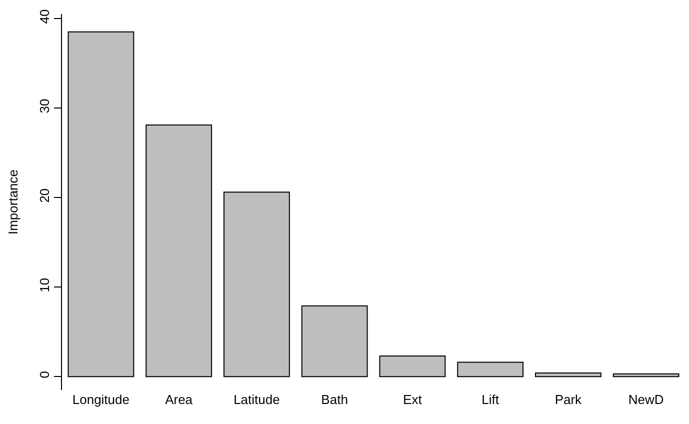 This screenshot has height=424, width=689. I want to click on x-tick-label: Bath, so click(334, 399).